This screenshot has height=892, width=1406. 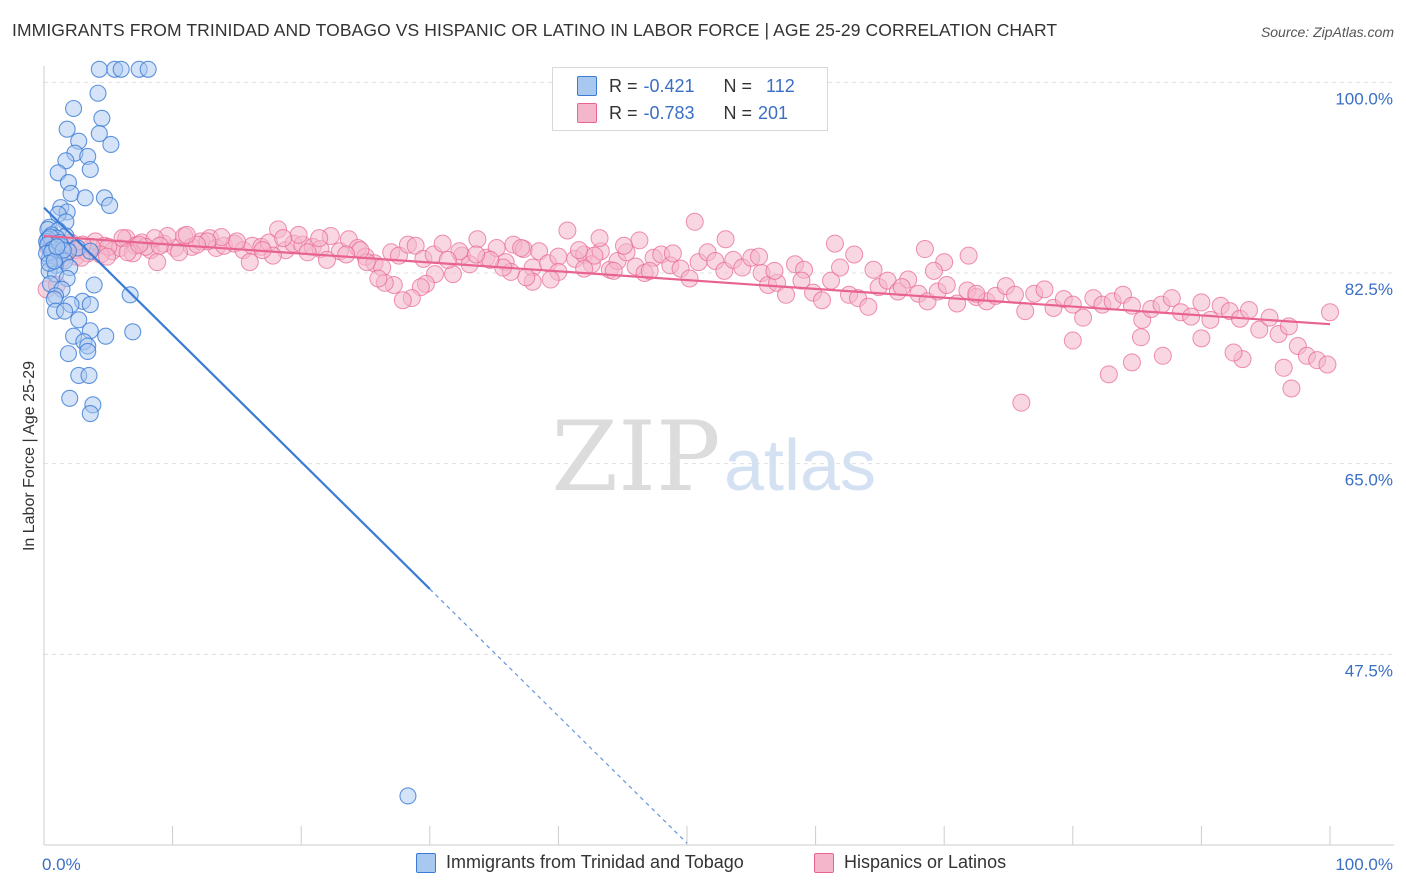 I want to click on watermark: ZIP atlas, so click(x=713, y=457).